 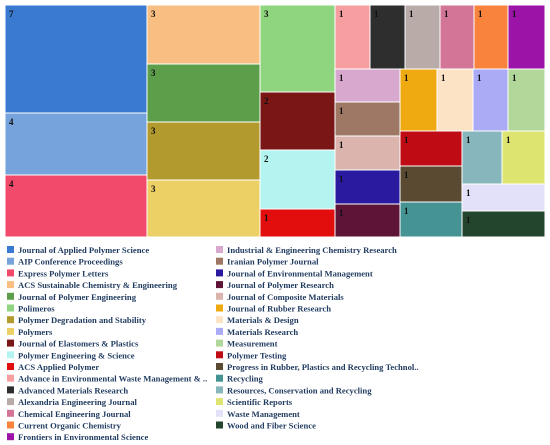 I want to click on legend-item-journal-of-rubber-research: Journal of Rubber Research, so click(x=273, y=309).